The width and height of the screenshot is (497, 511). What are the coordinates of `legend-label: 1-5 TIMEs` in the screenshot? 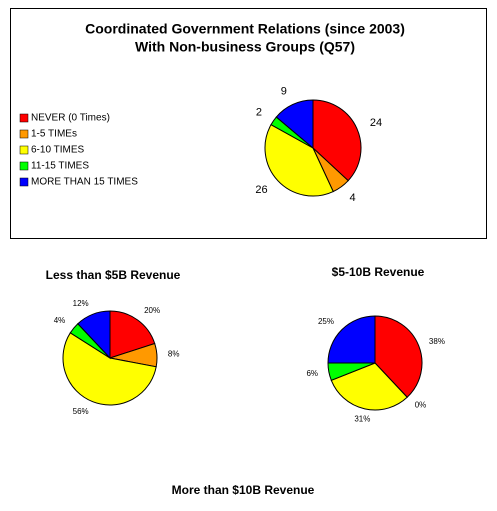 It's located at (54, 134).